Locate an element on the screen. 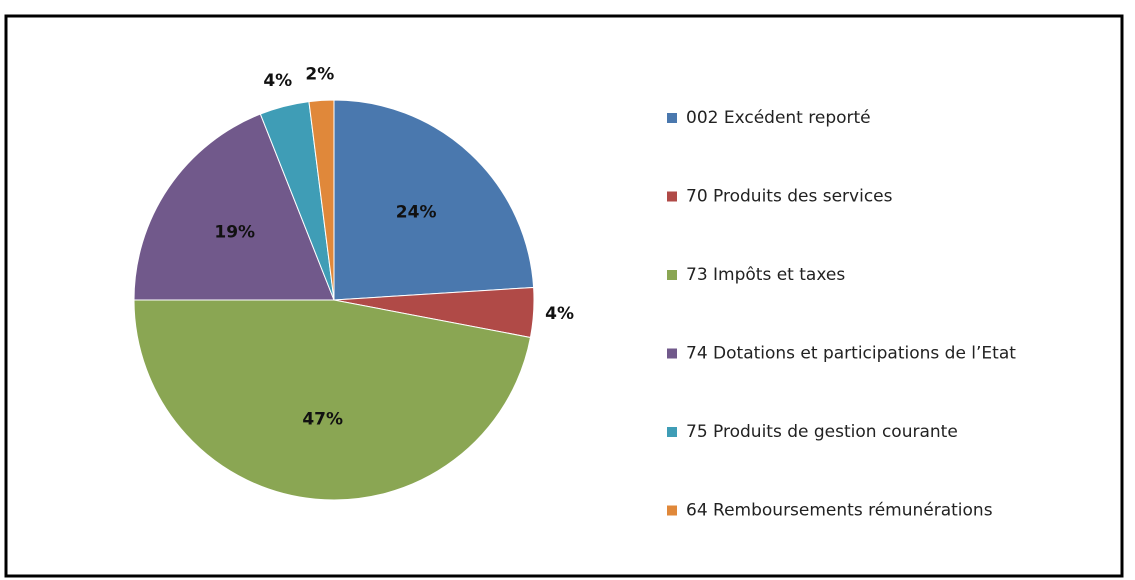 This screenshot has height=580, width=1135. legend-label: 74 Dotations et participations de l’Etat is located at coordinates (851, 354).